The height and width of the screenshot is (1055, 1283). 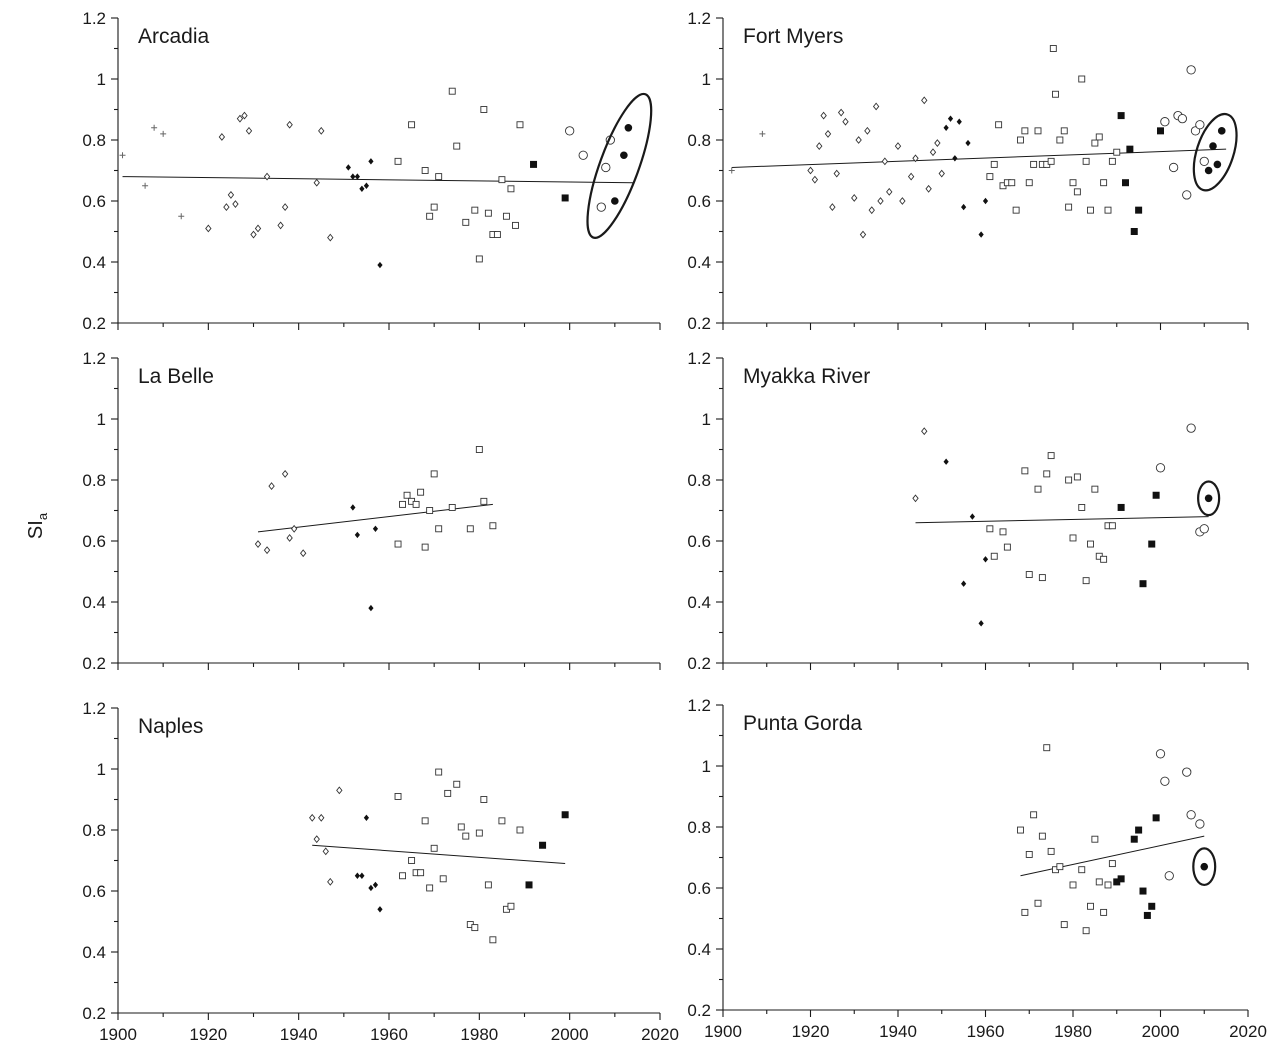 What do you see at coordinates (1073, 1031) in the screenshot?
I see `x-tick-label: 1980` at bounding box center [1073, 1031].